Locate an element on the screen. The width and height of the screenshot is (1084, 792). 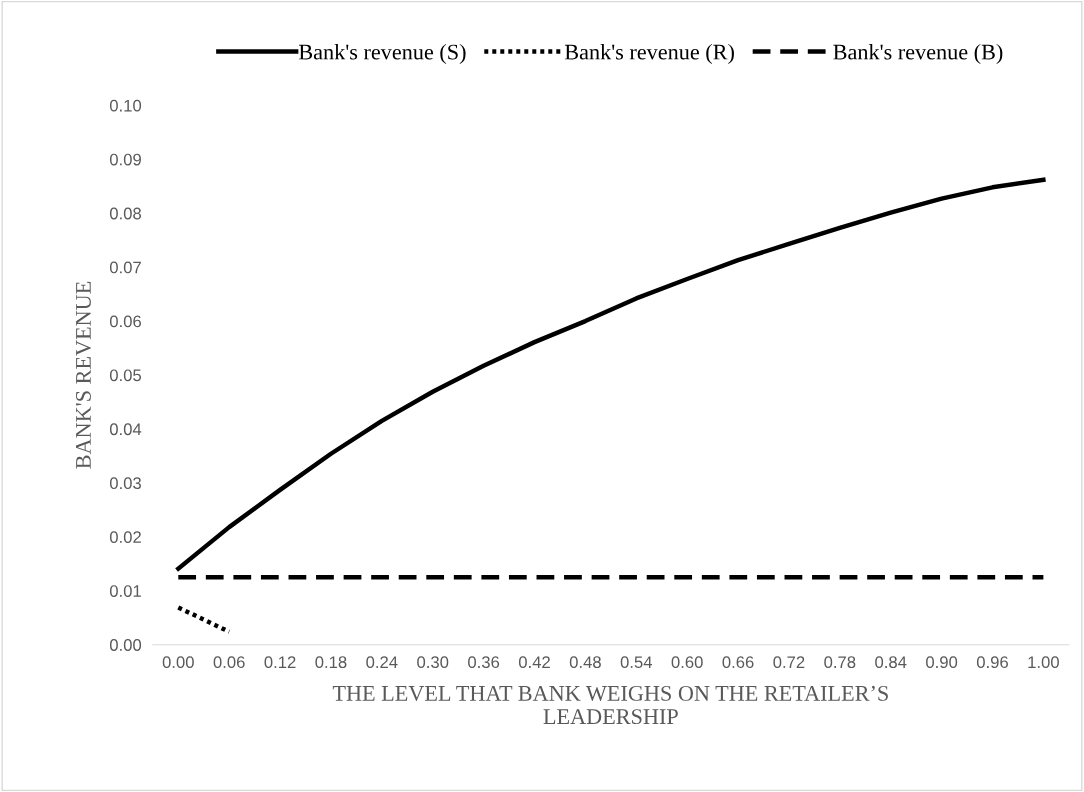
y-tick-label: 0.01 is located at coordinates (125, 591).